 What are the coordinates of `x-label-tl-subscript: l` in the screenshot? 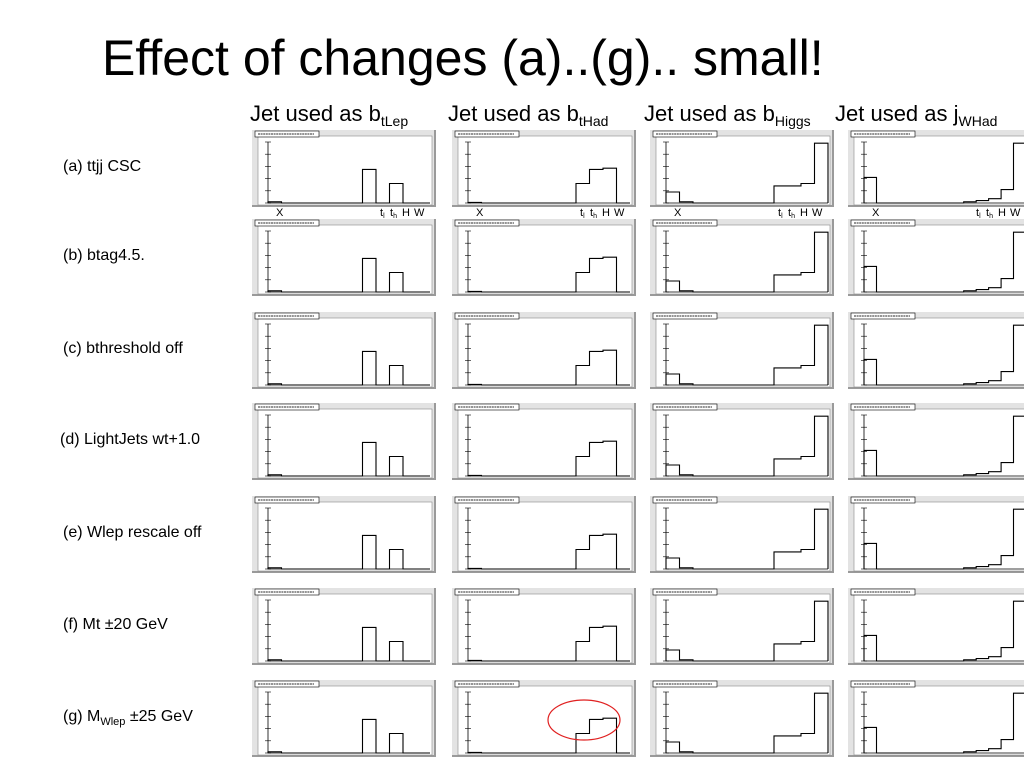 It's located at (980, 216).